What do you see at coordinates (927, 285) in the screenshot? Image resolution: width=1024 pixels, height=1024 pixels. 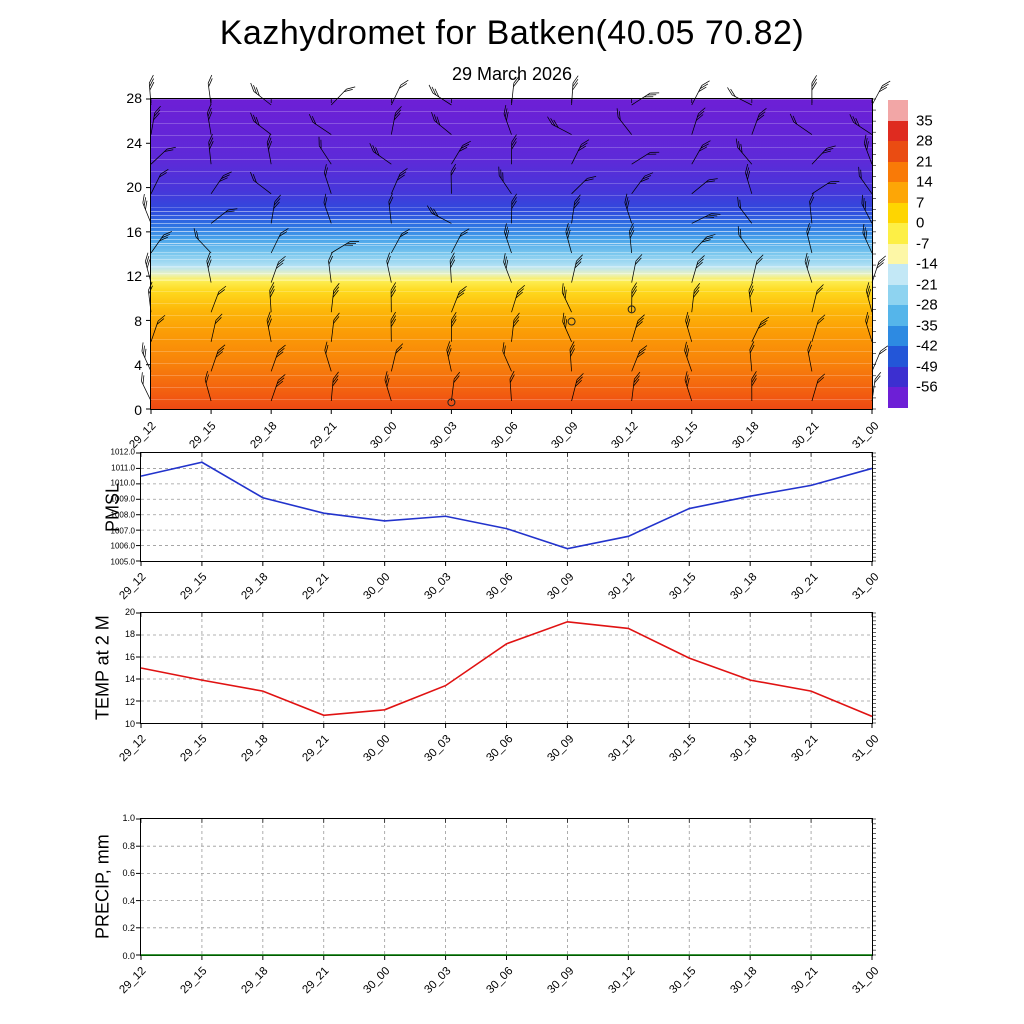 I see `colorbar-label: -21` at bounding box center [927, 285].